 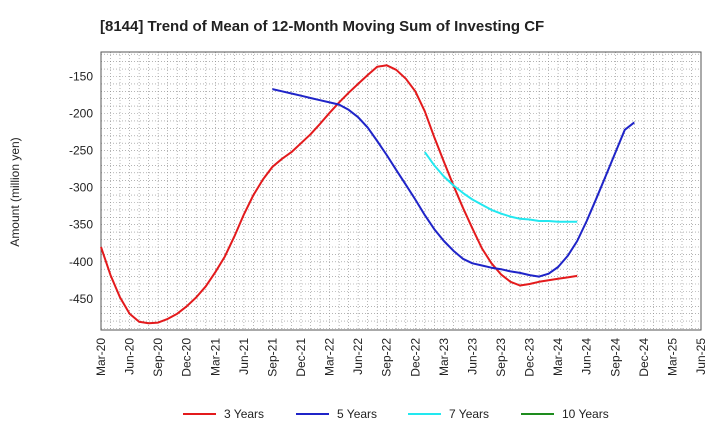 What do you see at coordinates (615, 357) in the screenshot?
I see `x-tick-label: Sep-24` at bounding box center [615, 357].